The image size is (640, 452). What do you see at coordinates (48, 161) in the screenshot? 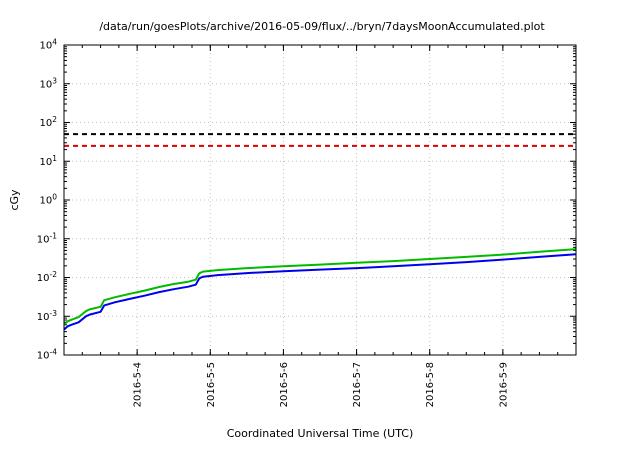
I see `y-tick-label: 10¹` at bounding box center [48, 161].